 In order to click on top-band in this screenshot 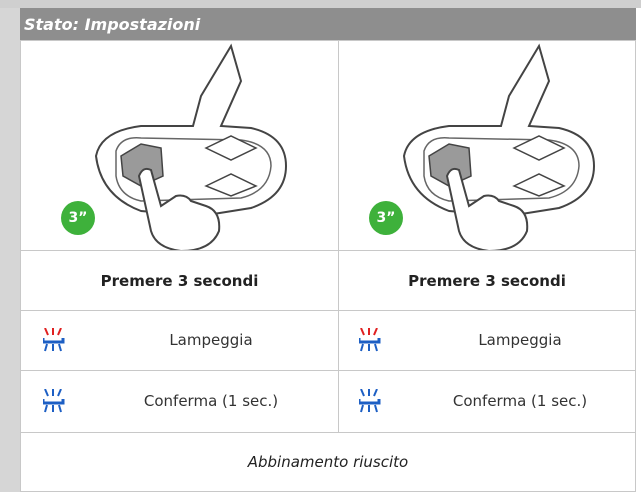, I will do `click(320, 4)`.